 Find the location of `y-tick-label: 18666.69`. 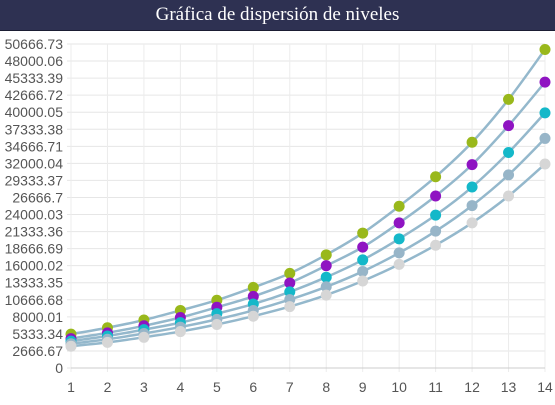

y-tick-label: 18666.69 is located at coordinates (34, 249).